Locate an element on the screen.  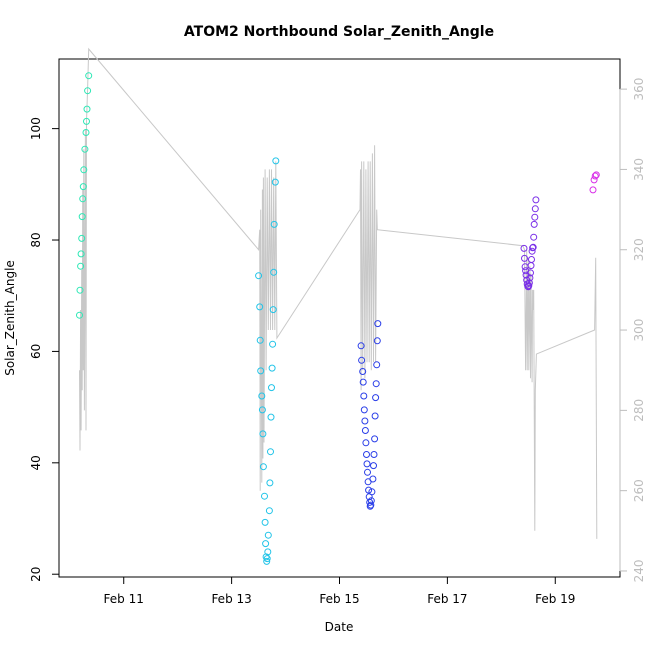
x-axis-label: Date is located at coordinates (339, 627).